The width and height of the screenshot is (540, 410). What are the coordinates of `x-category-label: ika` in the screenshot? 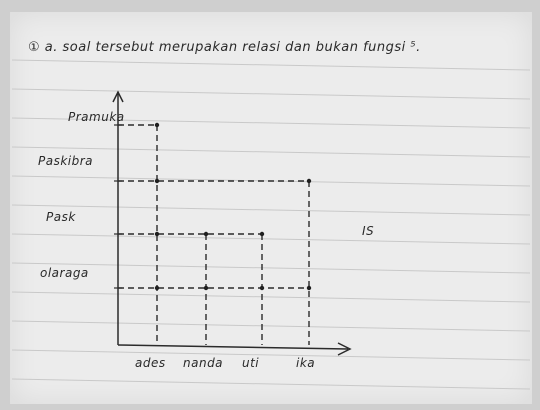 It's located at (306, 363).